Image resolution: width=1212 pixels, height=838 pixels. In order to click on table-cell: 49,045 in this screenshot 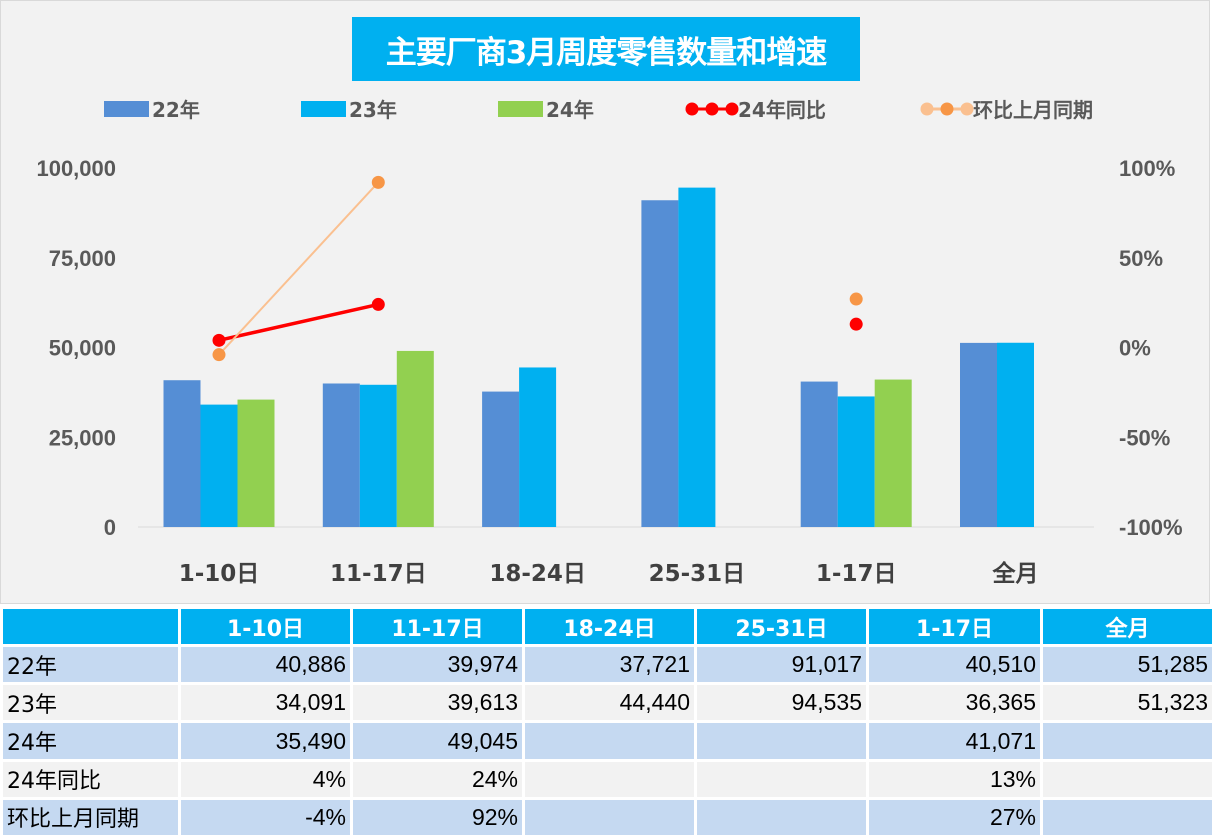, I will do `click(437, 741)`.